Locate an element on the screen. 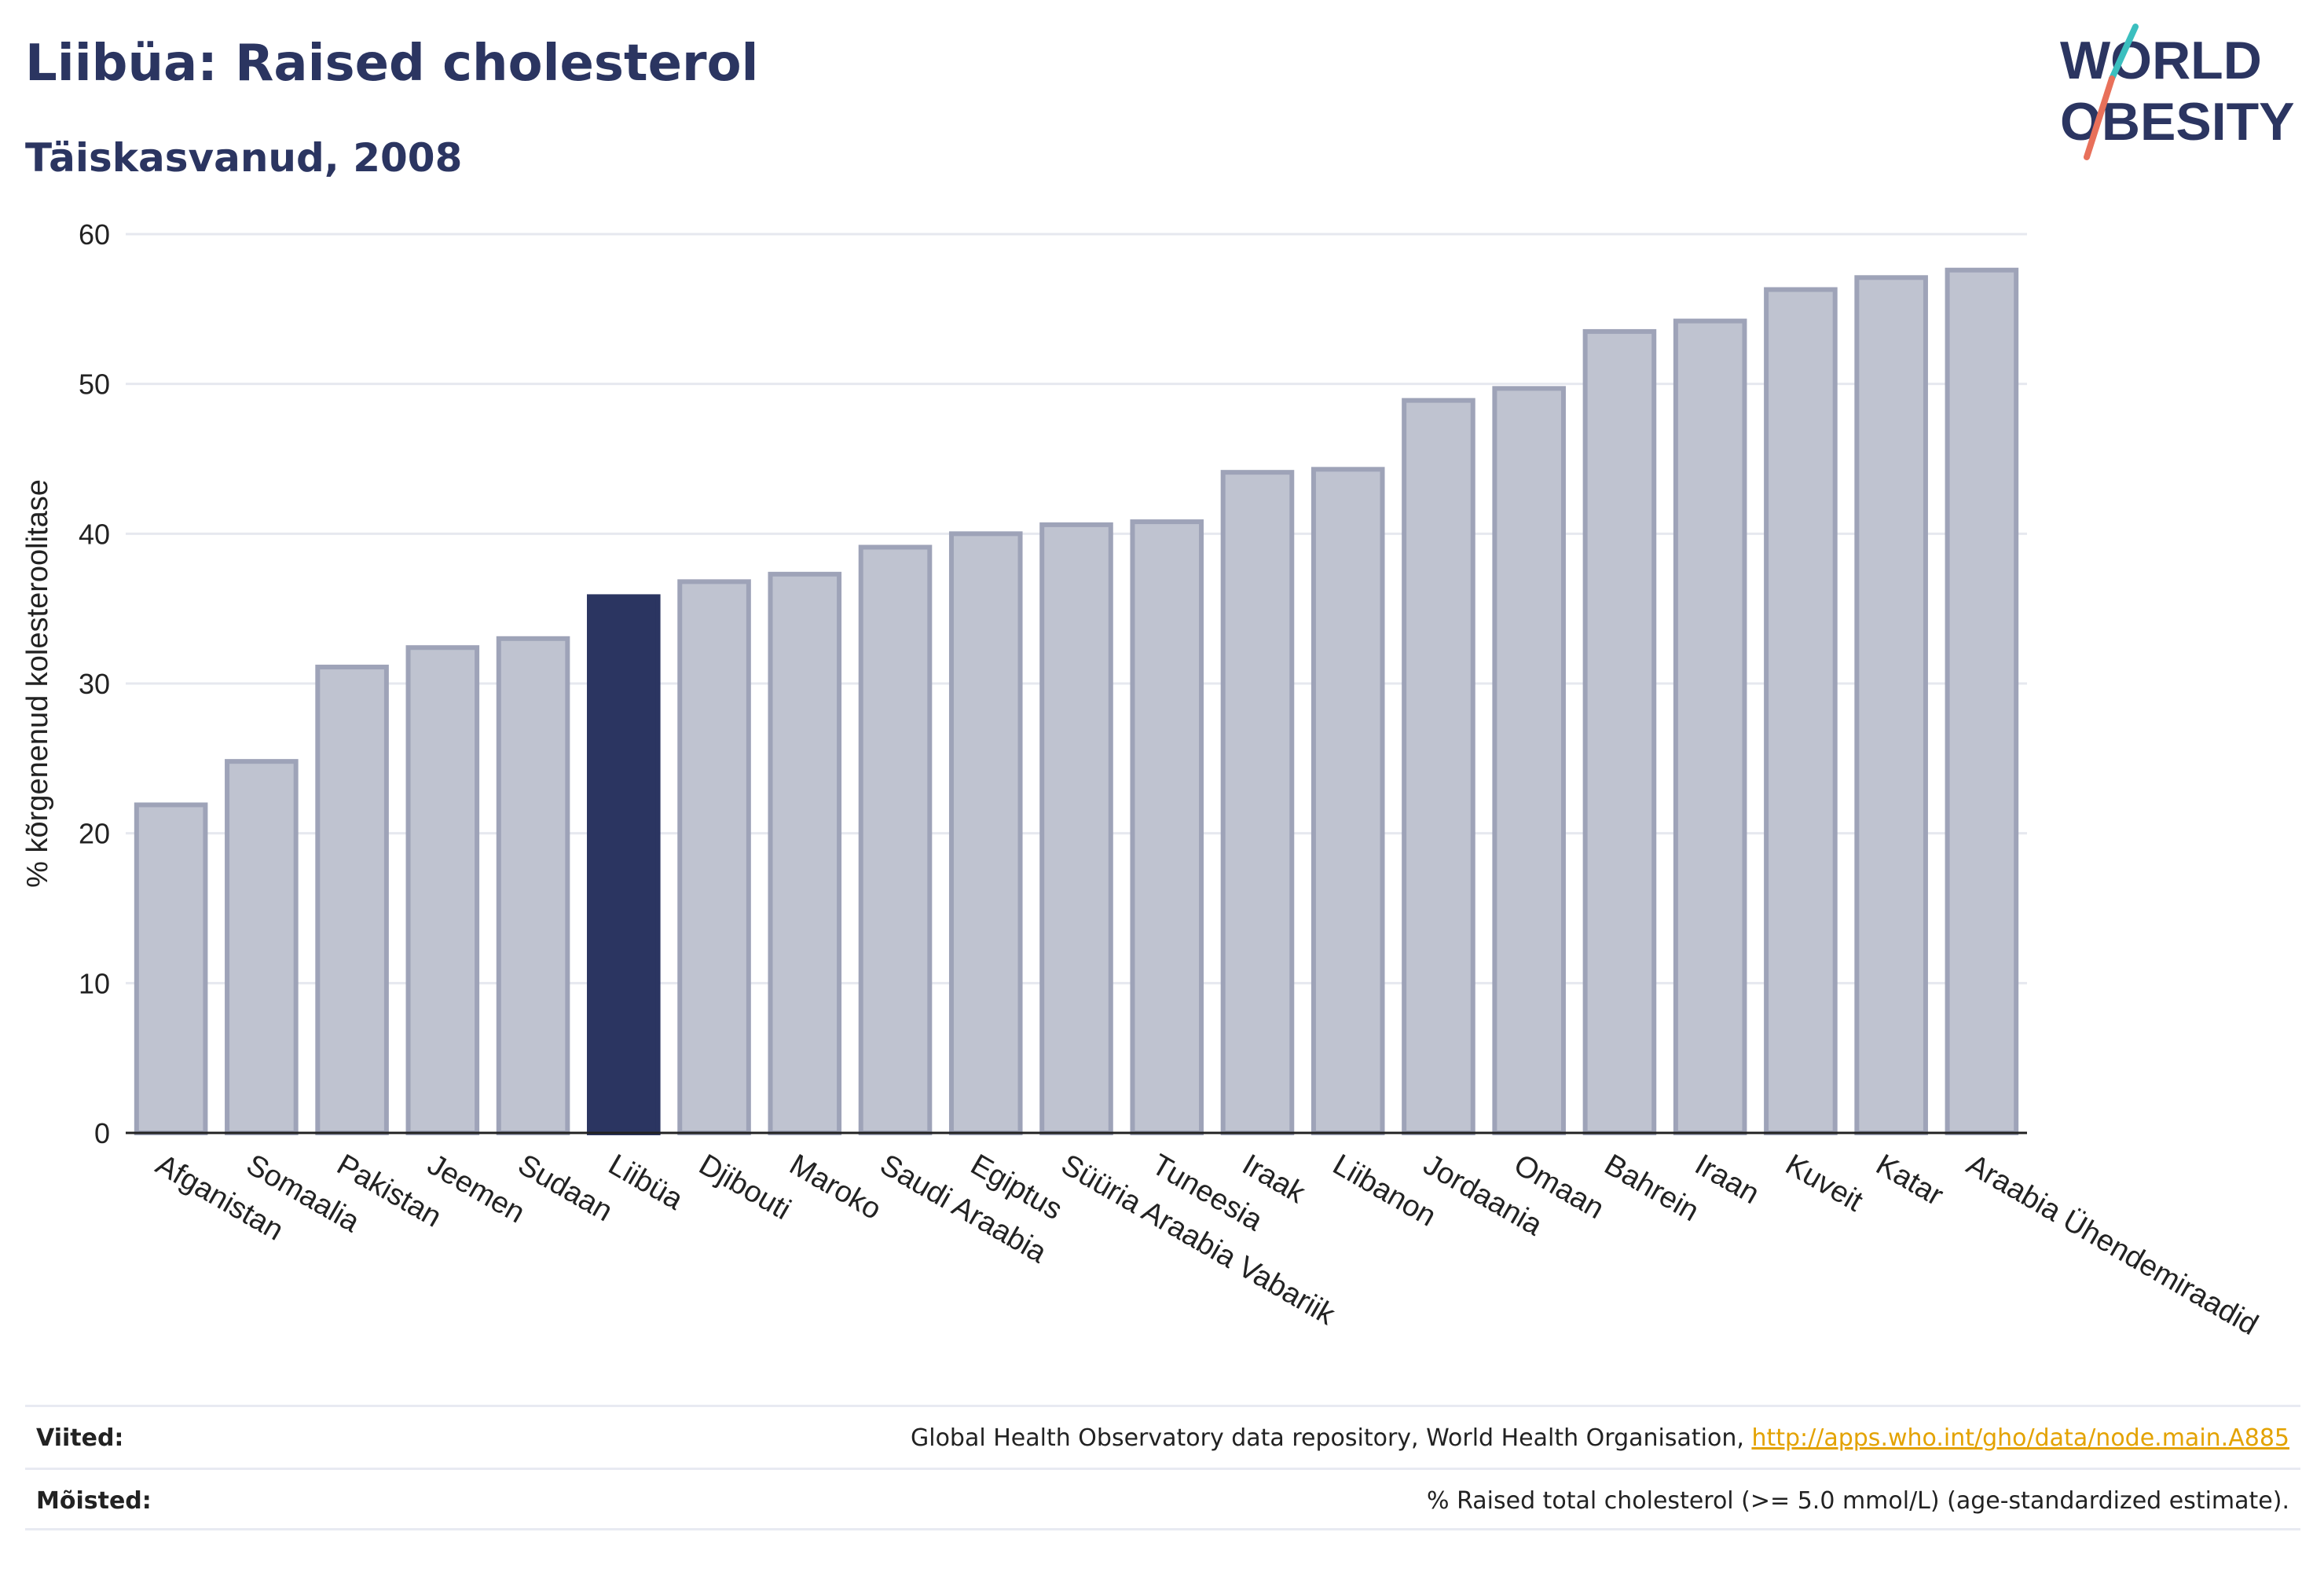  y-tick-label: 20 is located at coordinates (94, 834).